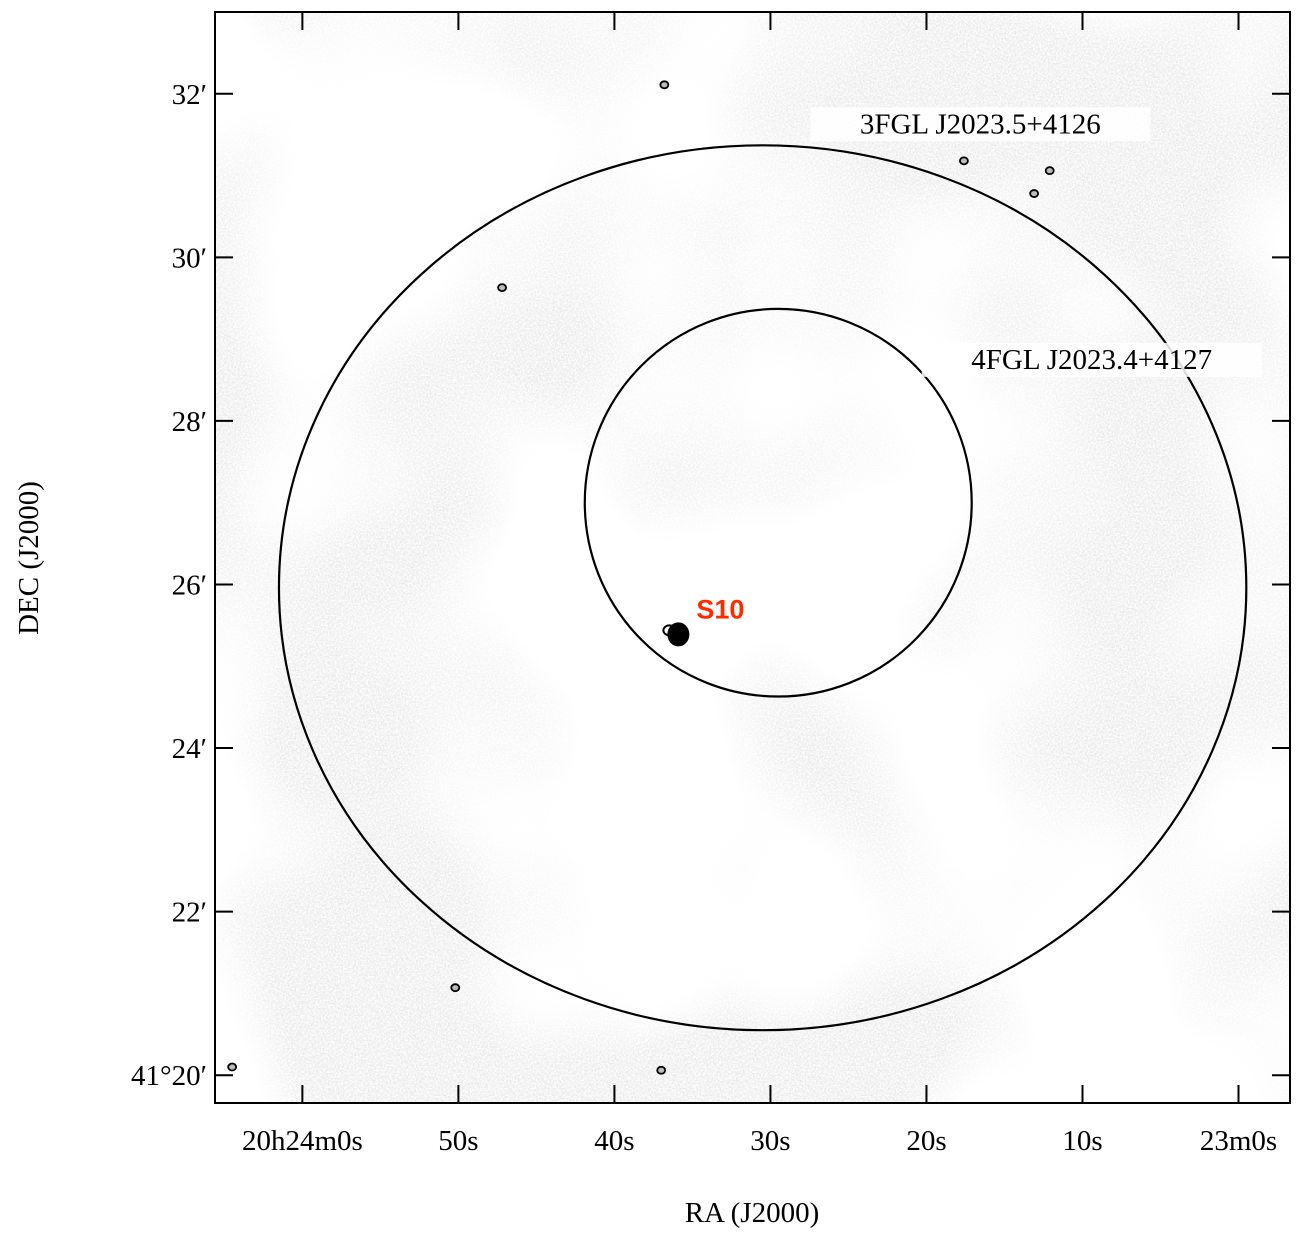  I want to click on x-axis-label: RA (J2000), so click(752, 1213).